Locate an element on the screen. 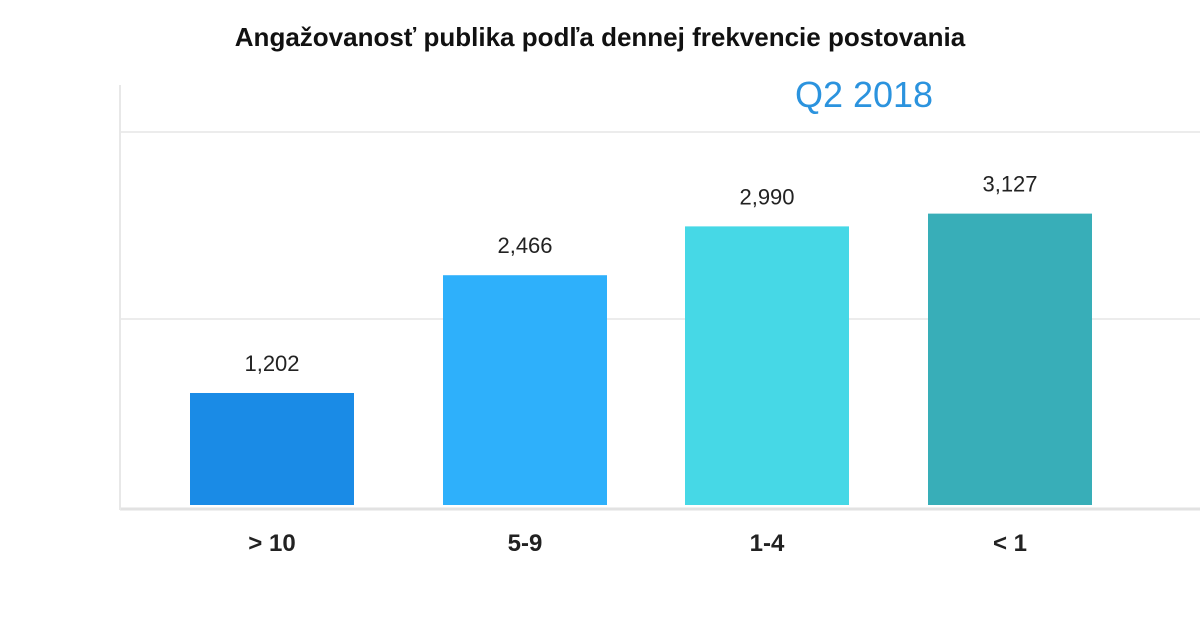  bar-value-label: 2,466 is located at coordinates (524, 245).